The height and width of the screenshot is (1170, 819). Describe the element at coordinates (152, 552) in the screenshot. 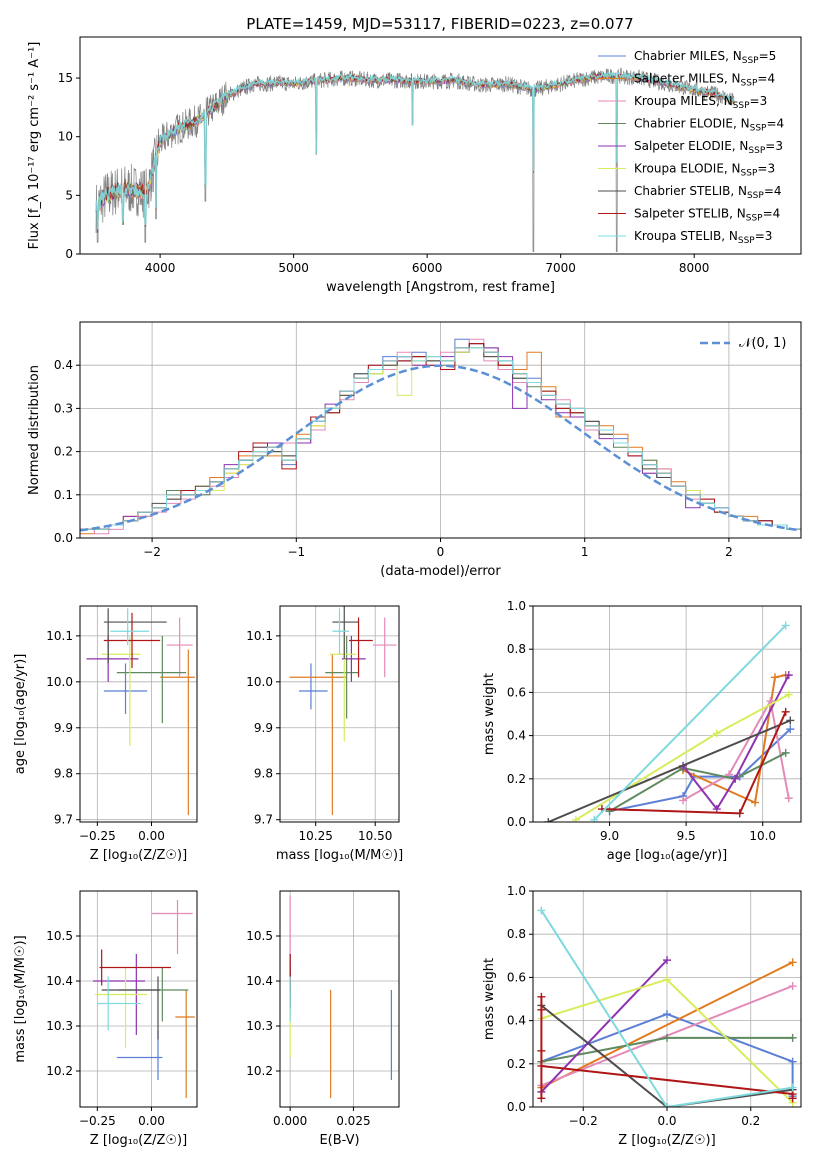

I see `x-tick-label: −2` at that location.